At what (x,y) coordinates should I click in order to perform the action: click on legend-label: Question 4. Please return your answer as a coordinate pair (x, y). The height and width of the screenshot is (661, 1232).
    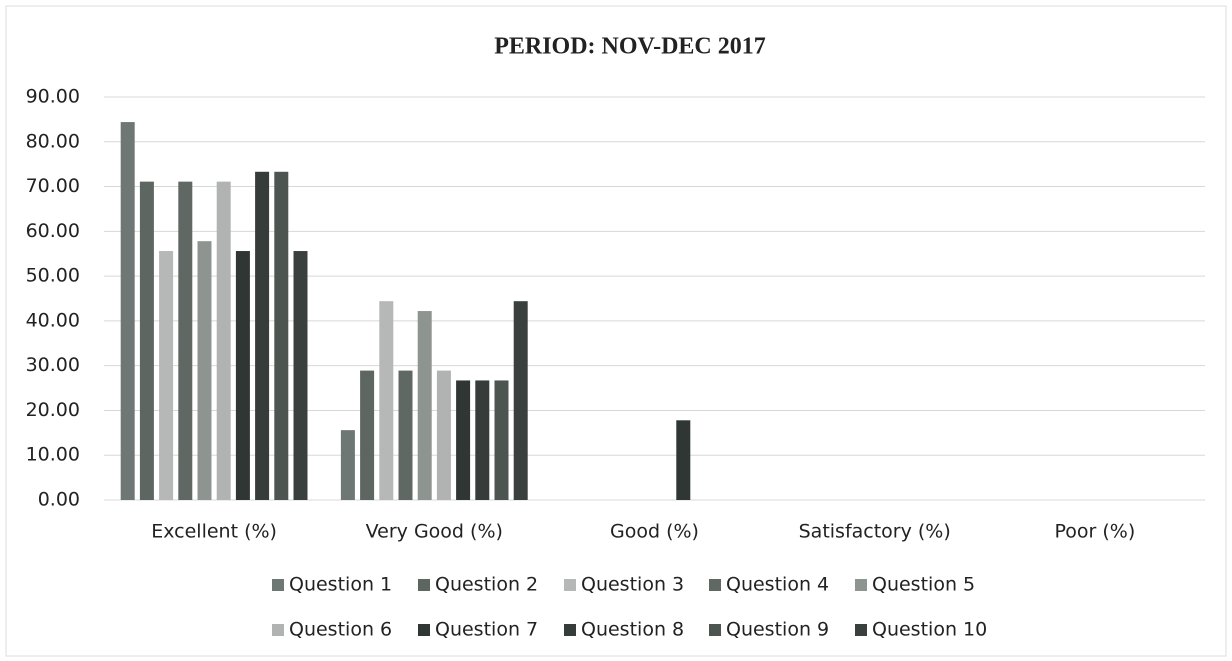
    Looking at the image, I should click on (777, 585).